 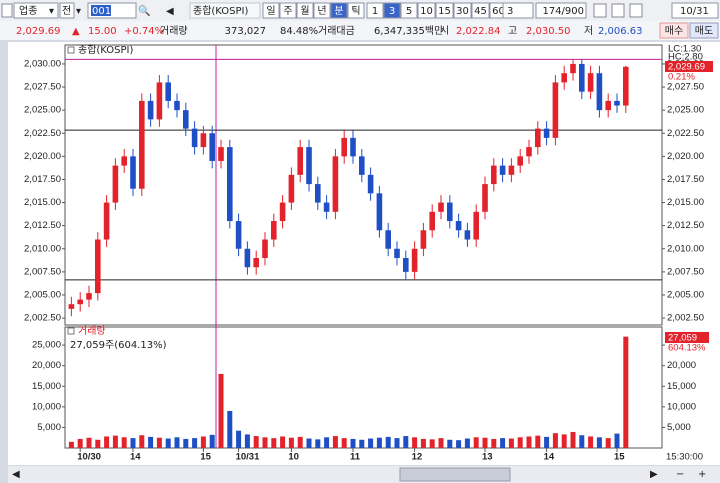 I want to click on toolbar-button-label: 10, so click(x=426, y=11).